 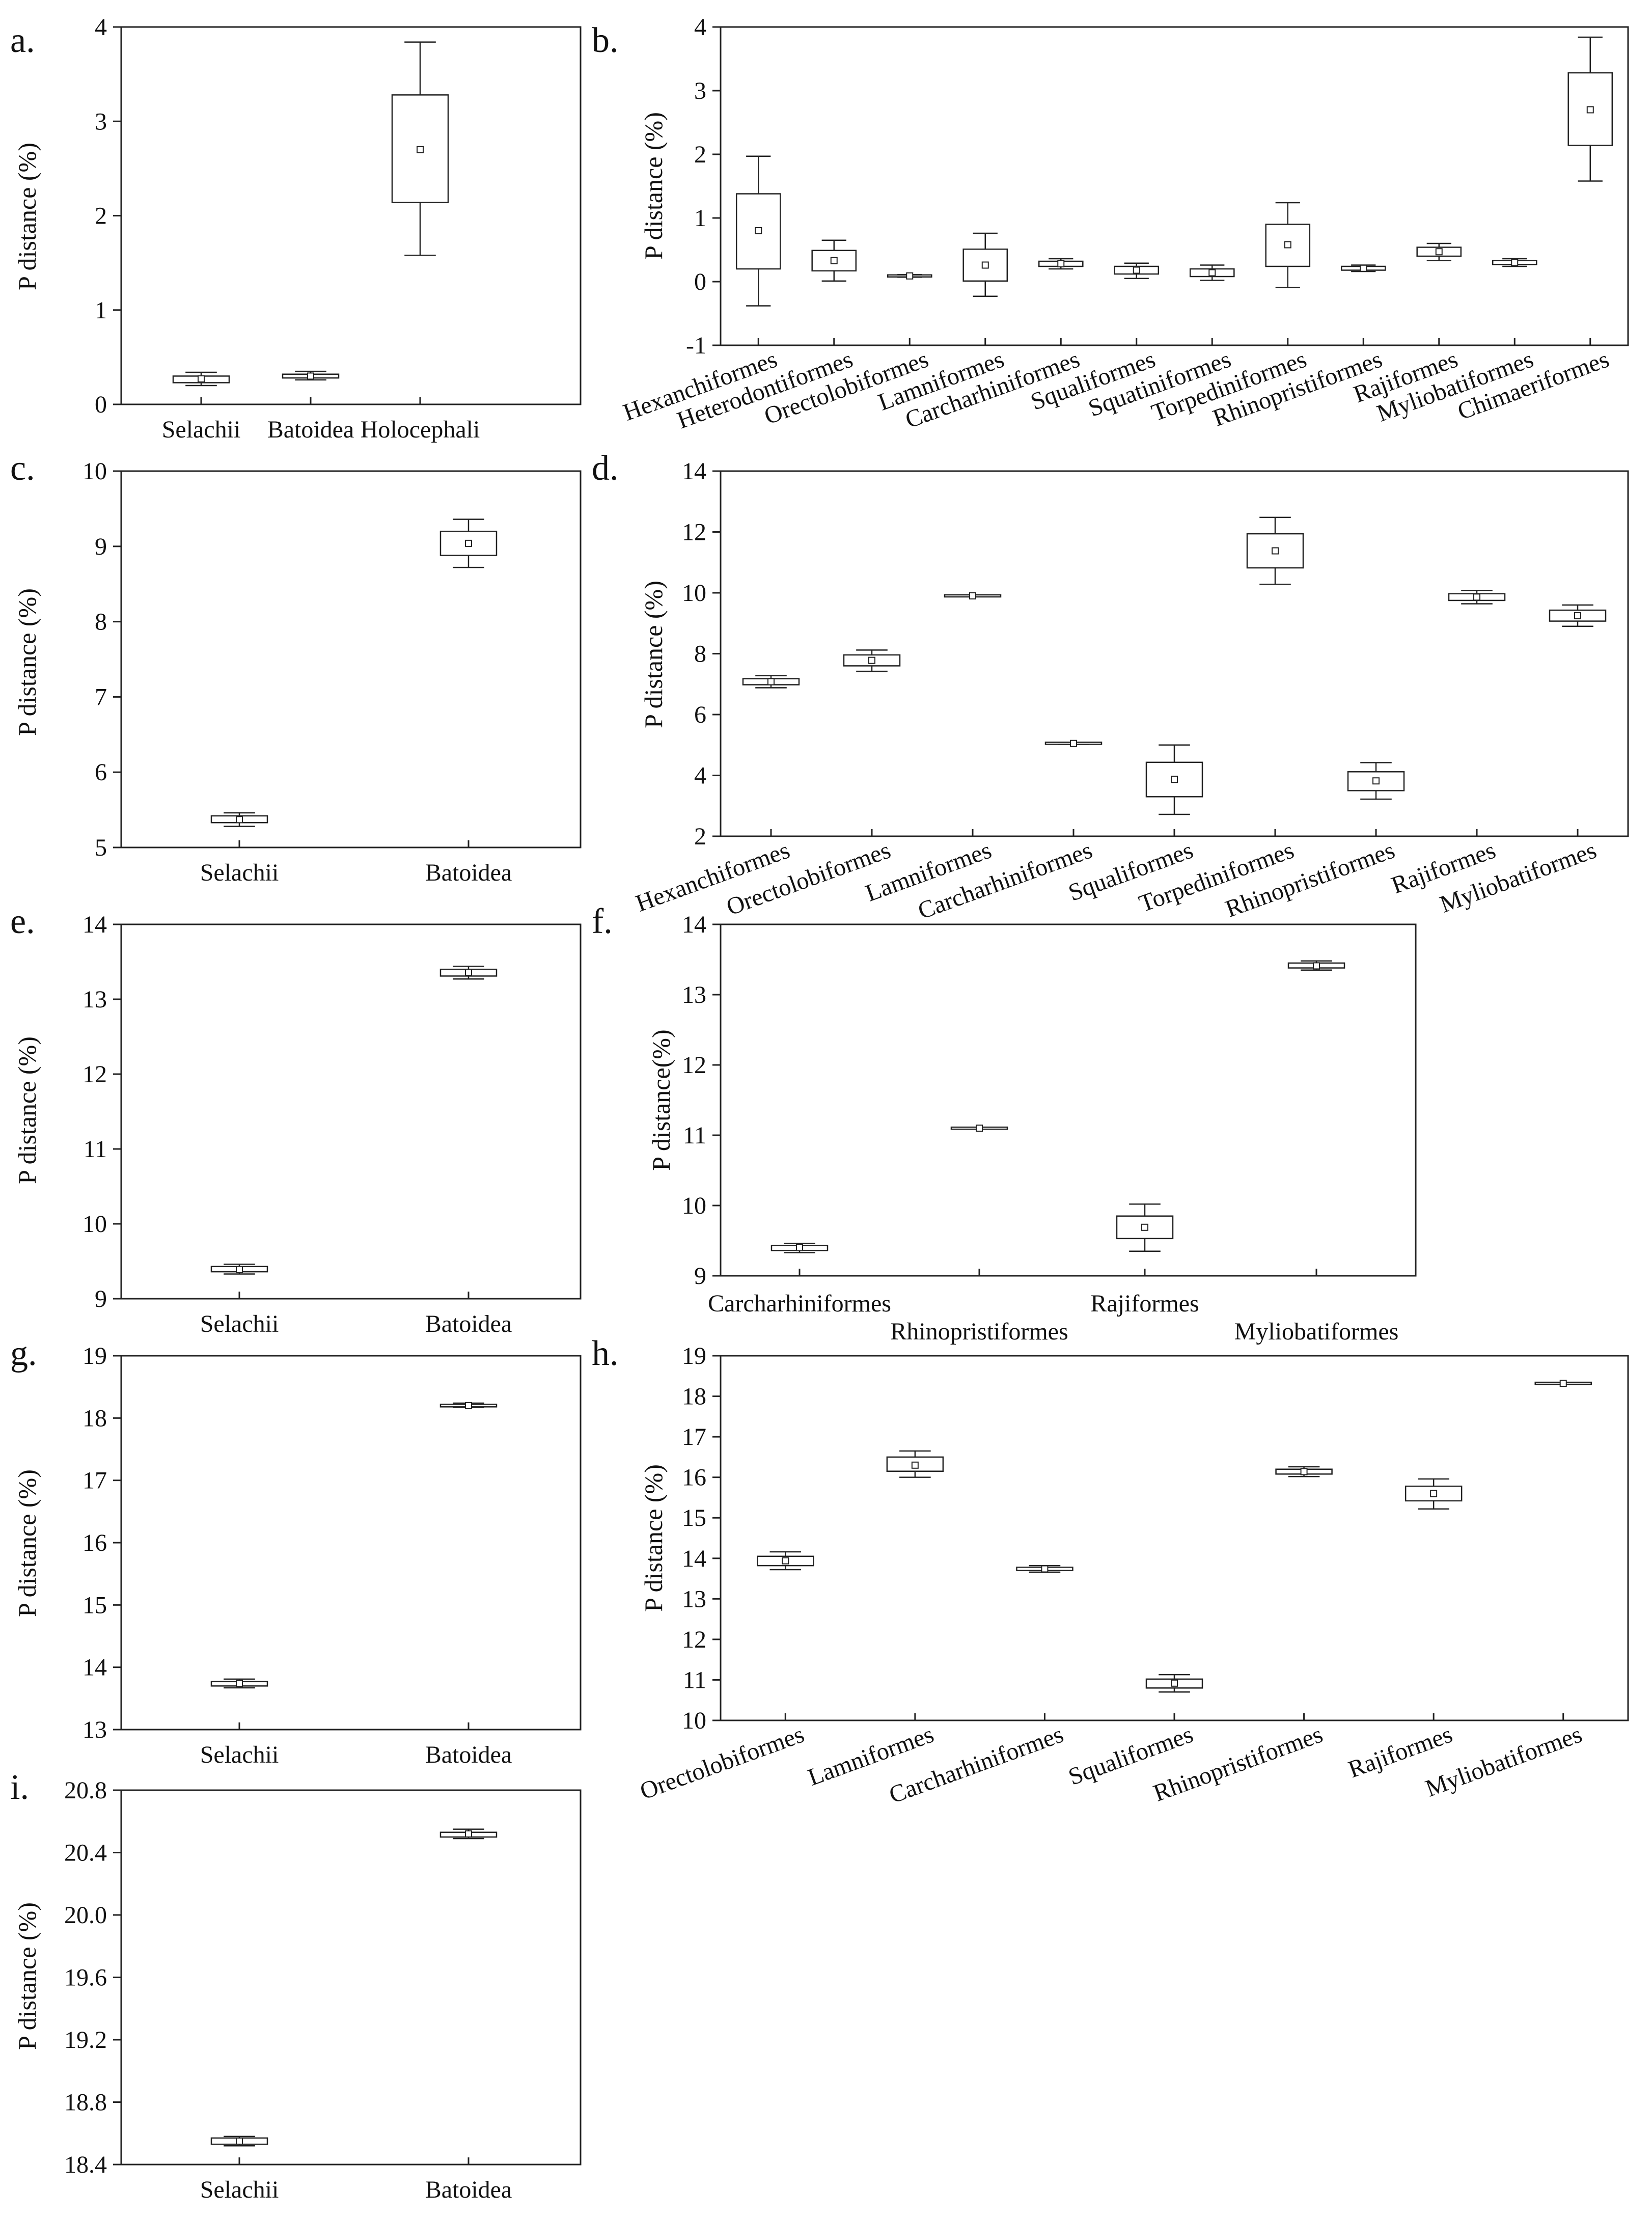 I want to click on panel-a-x-label-holocephali: Holocephali, so click(x=420, y=429).